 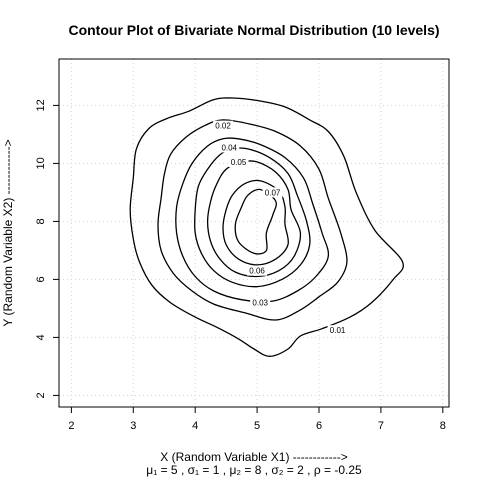 What do you see at coordinates (8, 232) in the screenshot?
I see `y-axis-label: Y (Random Variable X2) ------------>` at bounding box center [8, 232].